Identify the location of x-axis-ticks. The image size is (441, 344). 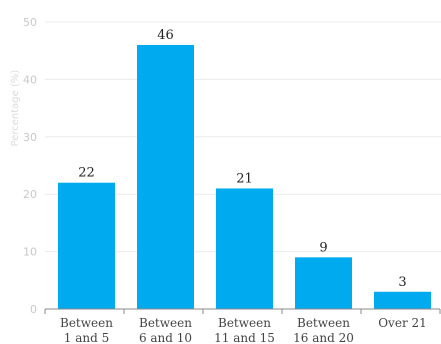
(242, 311).